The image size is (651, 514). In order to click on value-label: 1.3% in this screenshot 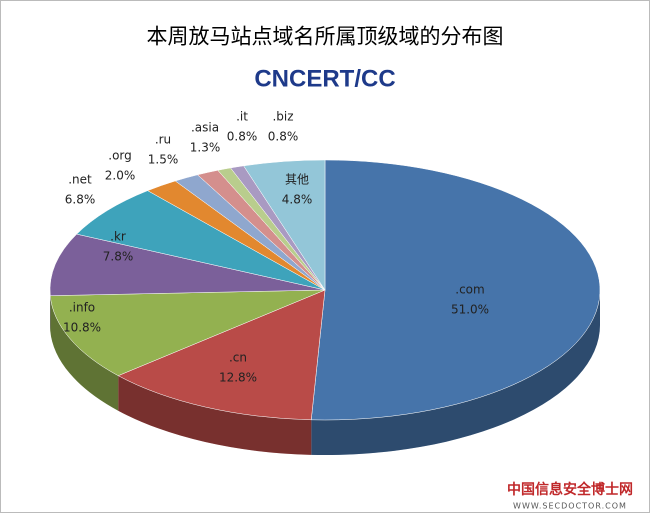, I will do `click(205, 148)`.